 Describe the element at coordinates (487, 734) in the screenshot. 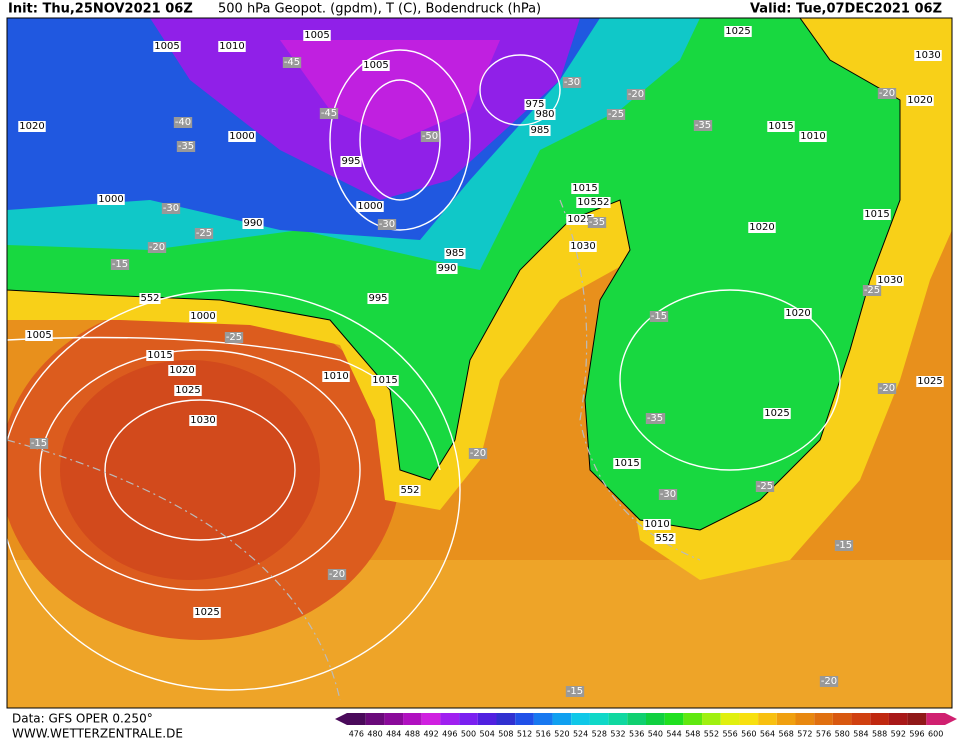

I see `scale-label: 504` at that location.